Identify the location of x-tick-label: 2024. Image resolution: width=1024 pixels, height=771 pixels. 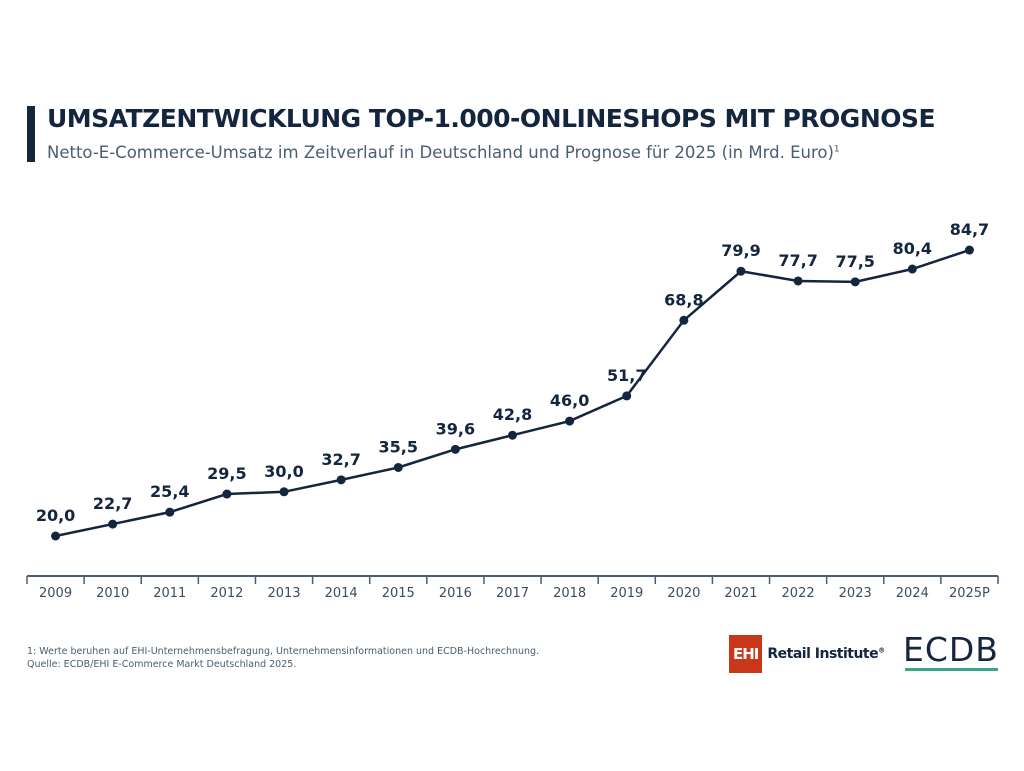
(912, 593).